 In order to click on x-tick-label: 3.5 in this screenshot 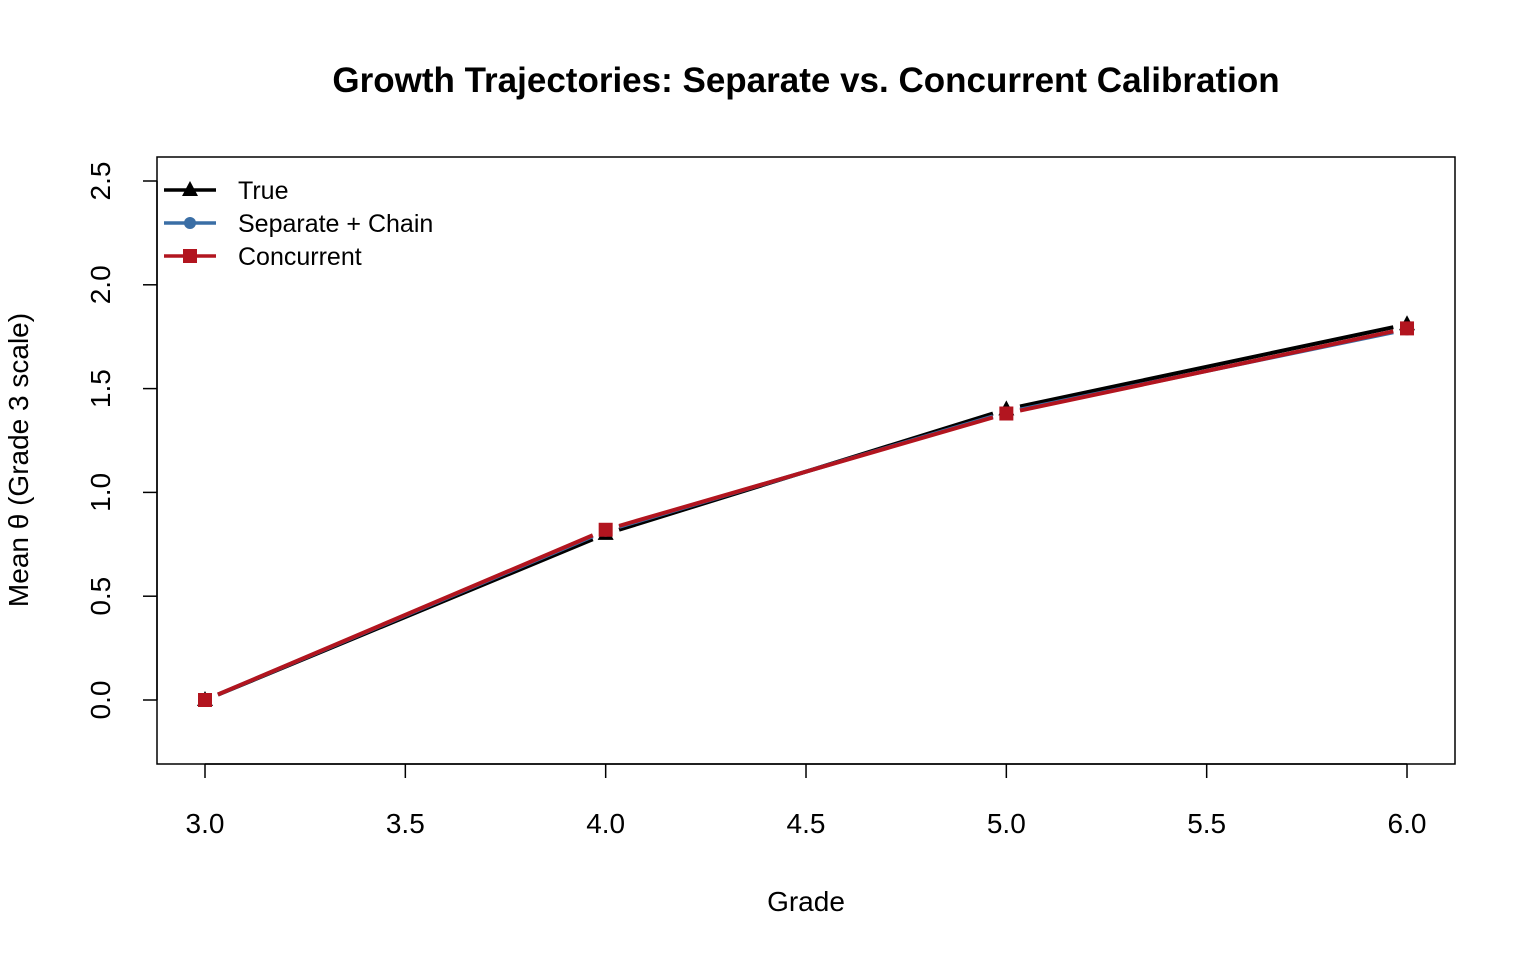, I will do `click(405, 823)`.